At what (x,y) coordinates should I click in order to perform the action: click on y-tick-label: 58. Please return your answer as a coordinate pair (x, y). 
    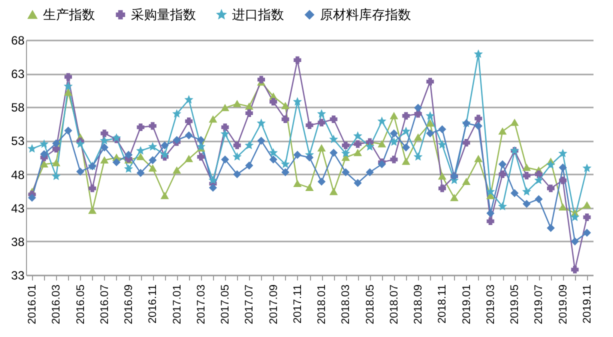
    Looking at the image, I should click on (18, 107).